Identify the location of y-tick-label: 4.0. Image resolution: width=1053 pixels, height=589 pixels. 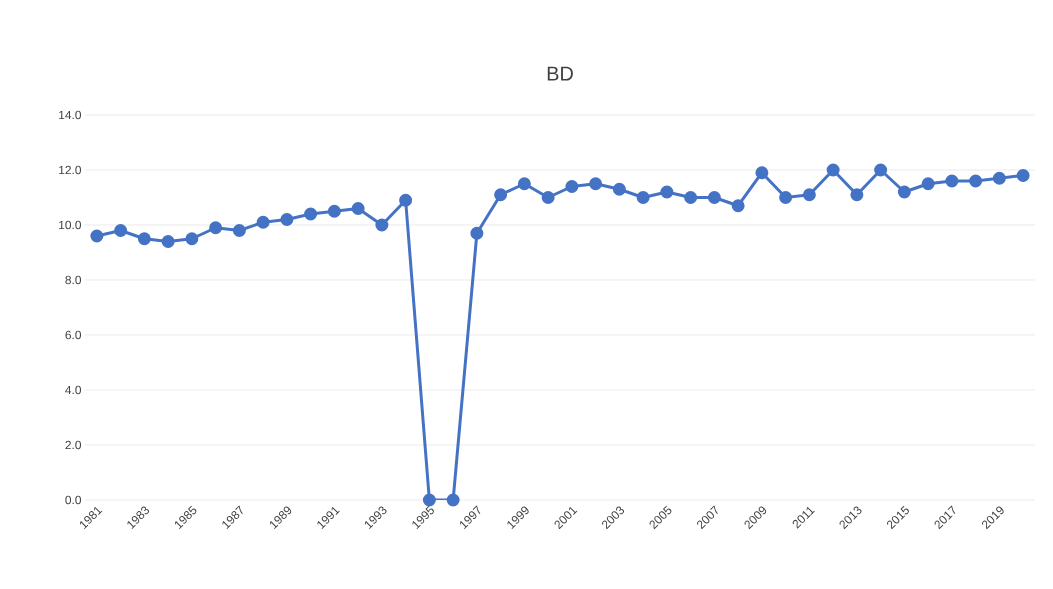
(73, 390).